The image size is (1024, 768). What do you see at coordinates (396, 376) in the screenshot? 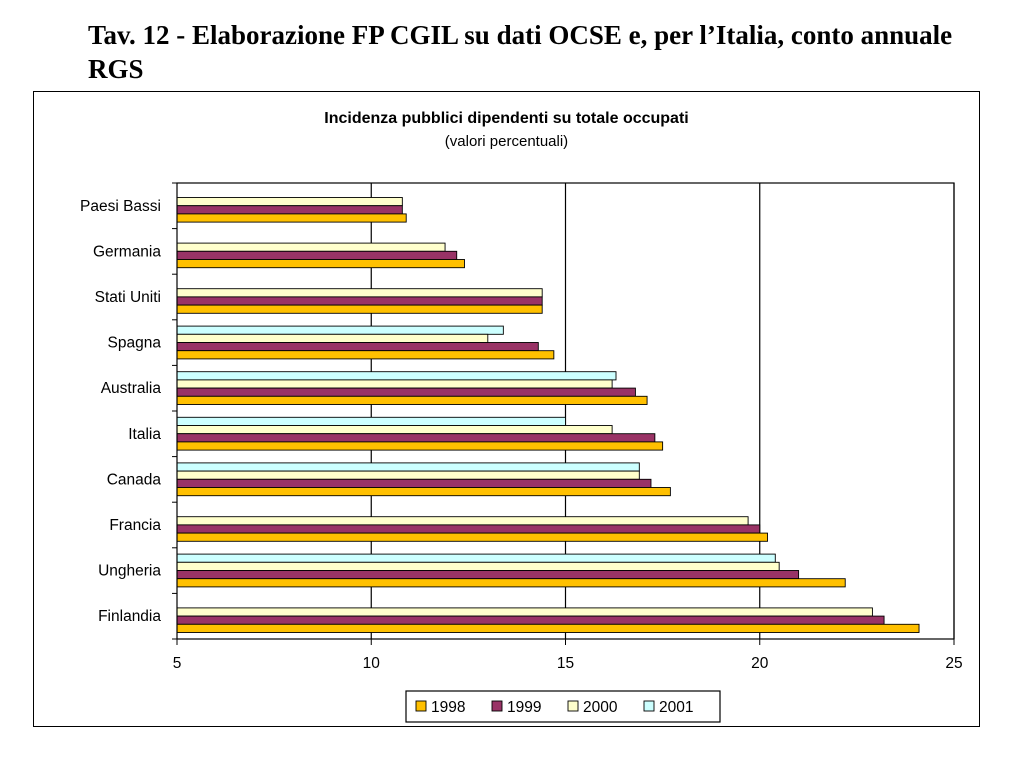
I see `bar-2001-australia` at bounding box center [396, 376].